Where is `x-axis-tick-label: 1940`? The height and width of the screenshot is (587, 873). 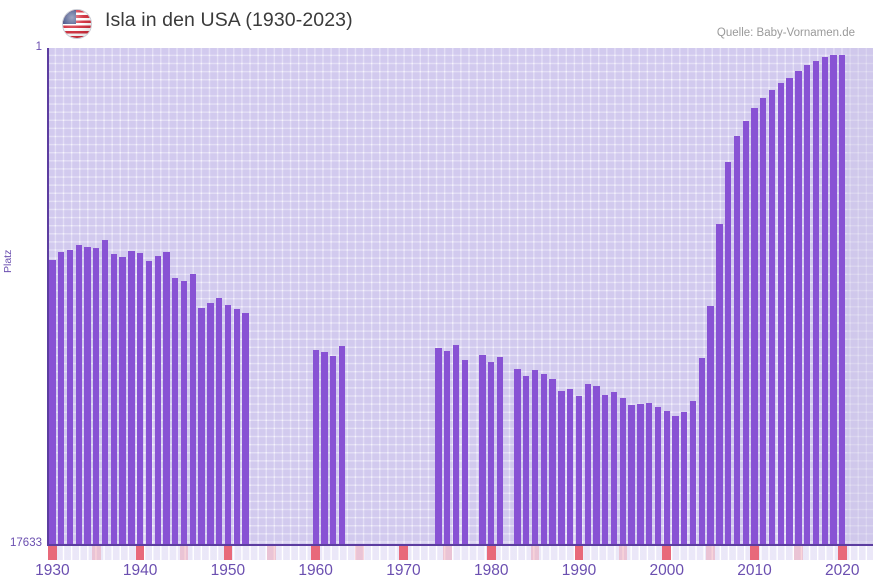 x-axis-tick-label: 1940 is located at coordinates (140, 570).